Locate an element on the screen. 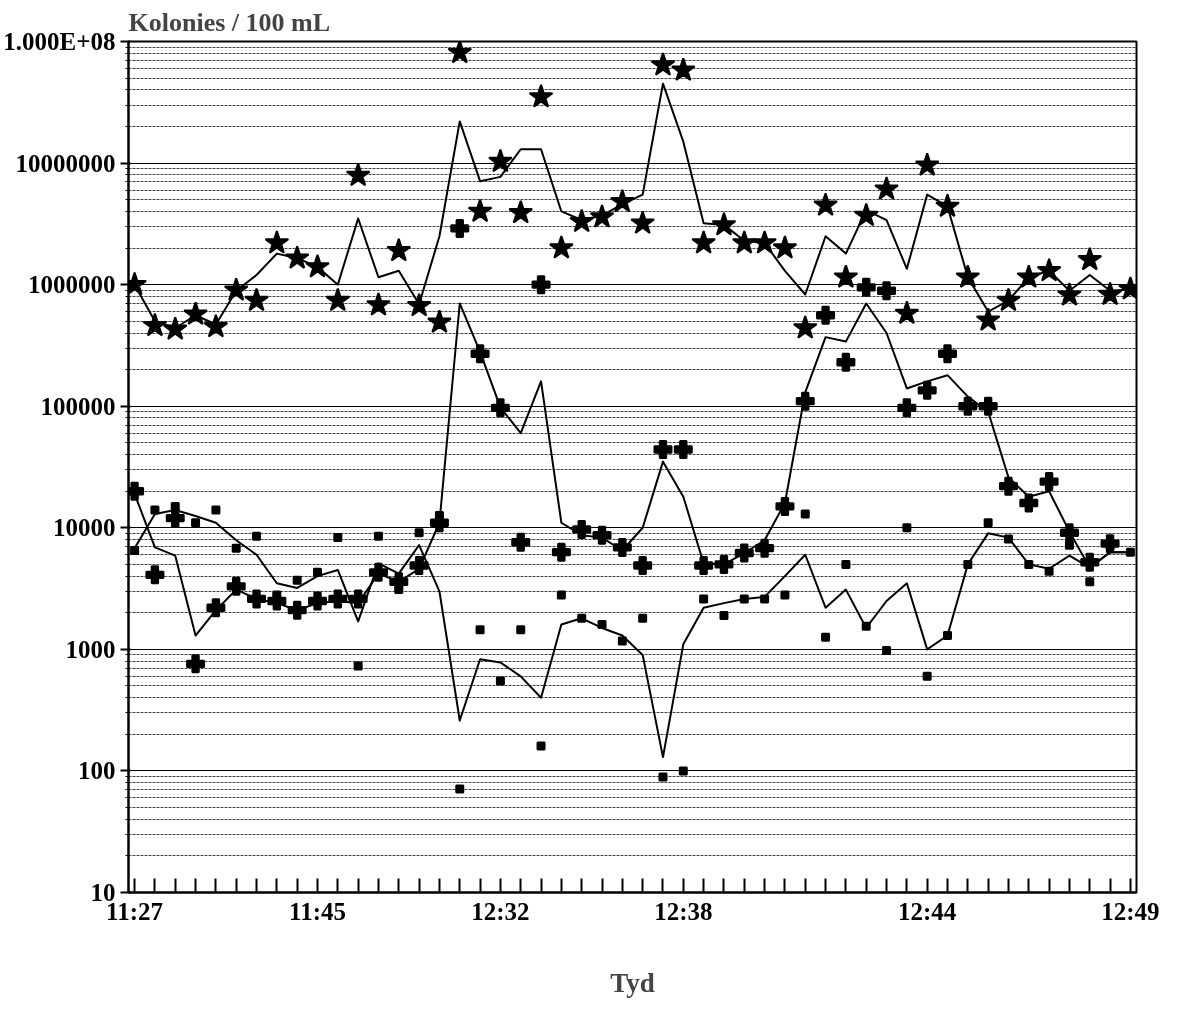 The height and width of the screenshot is (1011, 1181). x-tick-label: 12:32 is located at coordinates (500, 911).